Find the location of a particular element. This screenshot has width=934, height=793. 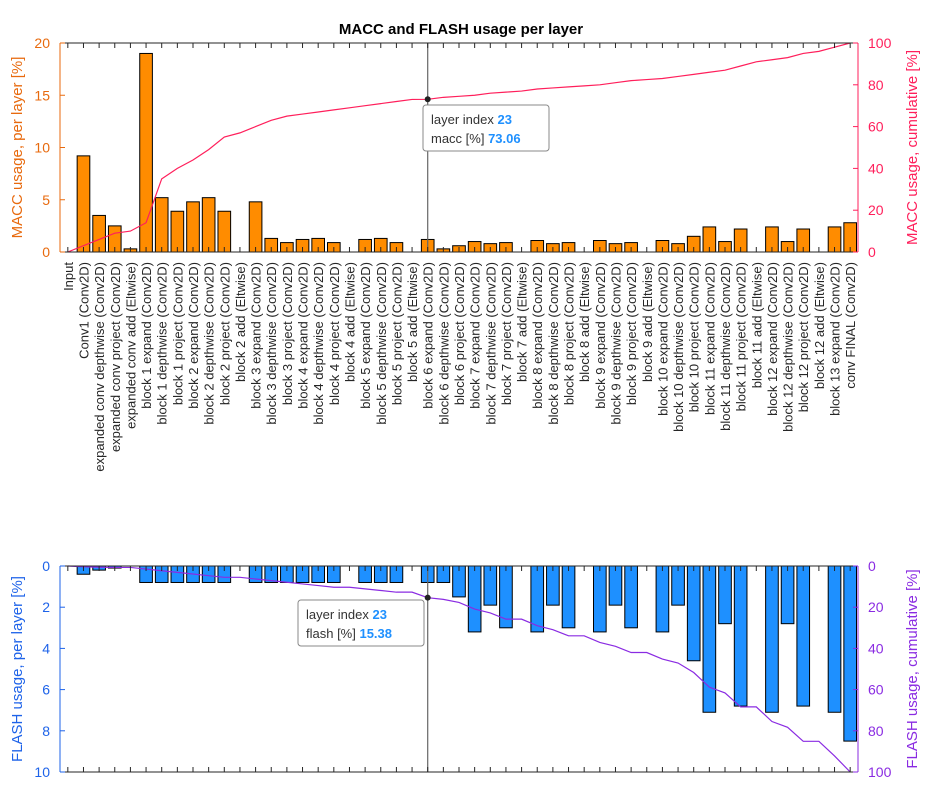

datatip-value-label: macc [%] is located at coordinates (459, 138).